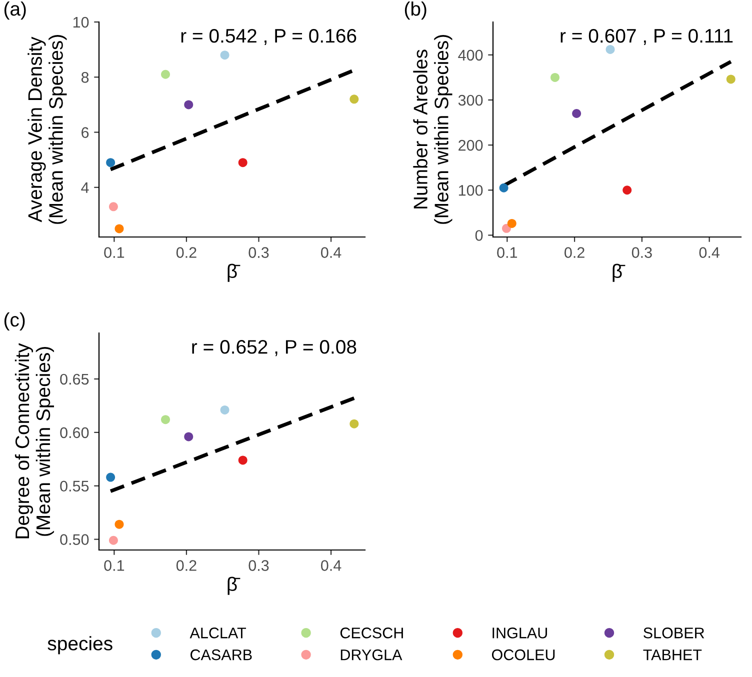  I want to click on legend-label: CECSCH, so click(371, 633).